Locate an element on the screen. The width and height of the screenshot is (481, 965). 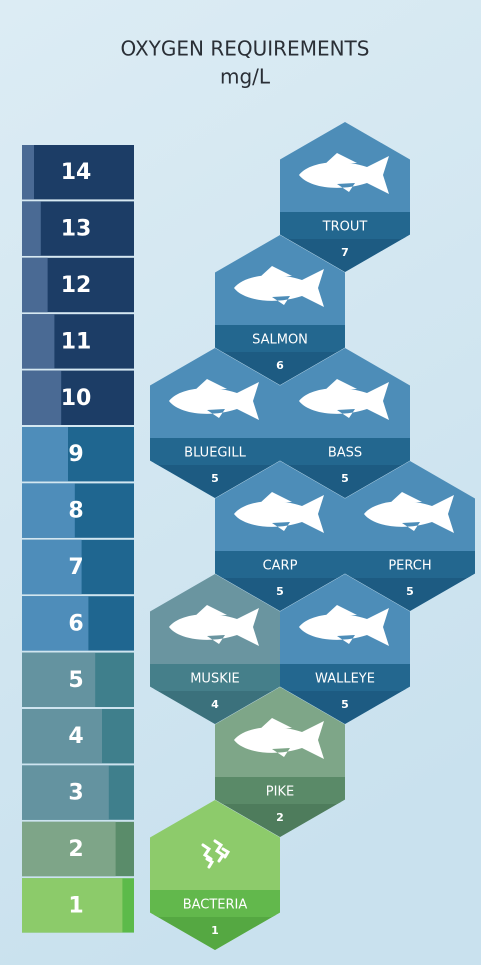
organism-name: MUSKIE is located at coordinates (215, 679).